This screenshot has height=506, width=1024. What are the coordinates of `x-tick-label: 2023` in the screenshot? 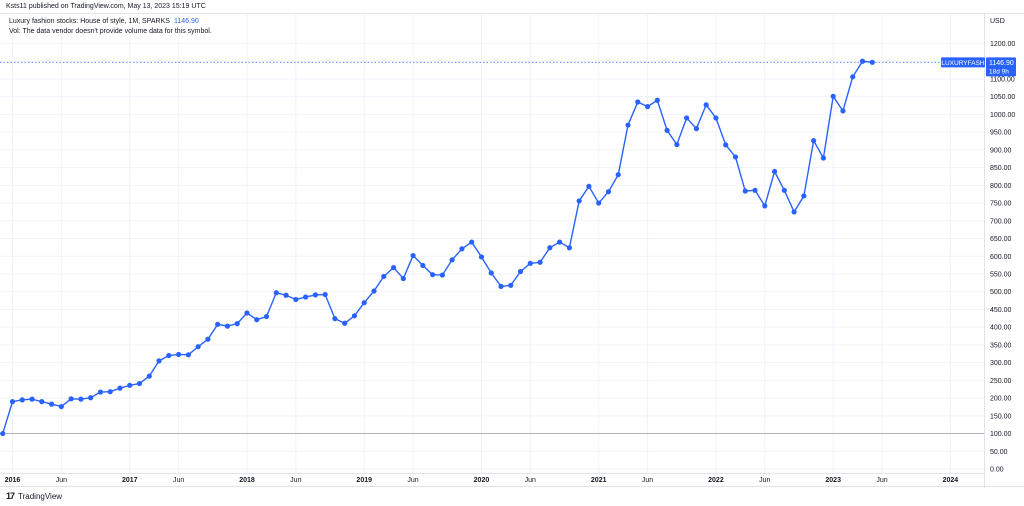 It's located at (833, 480).